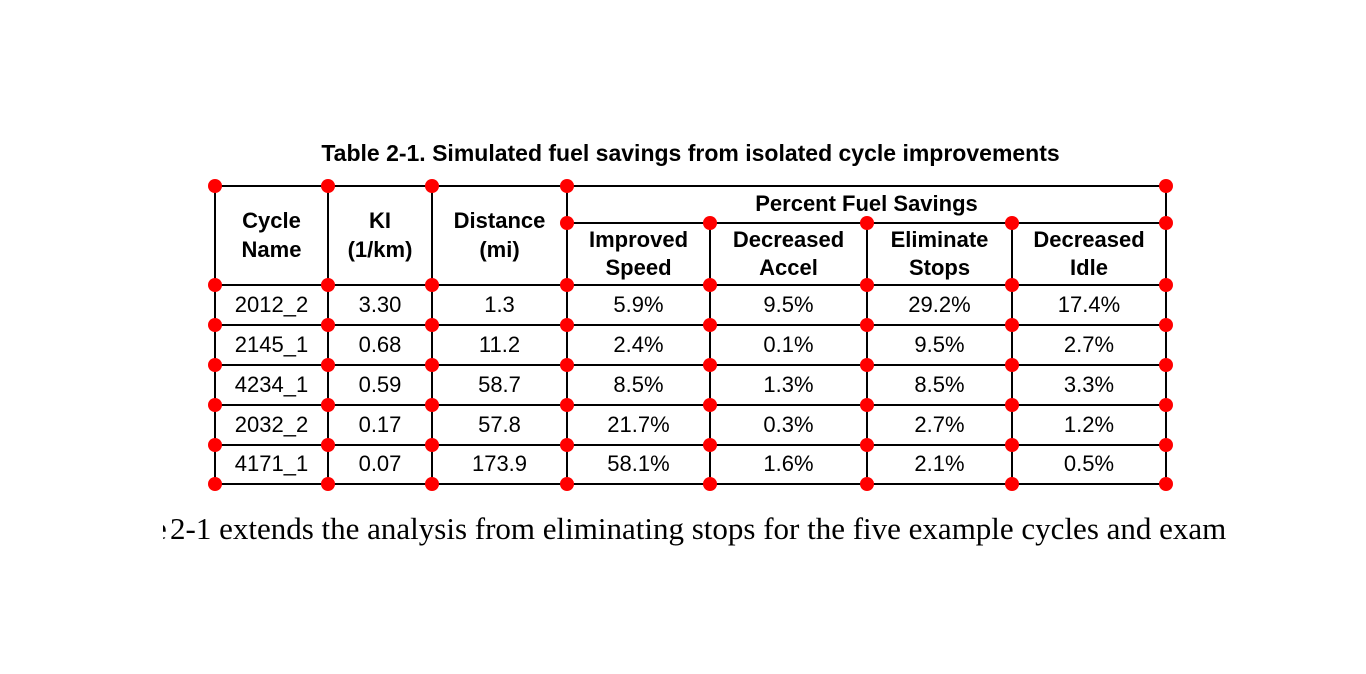  I want to click on header-improved-speed: Improved Speed, so click(639, 255).